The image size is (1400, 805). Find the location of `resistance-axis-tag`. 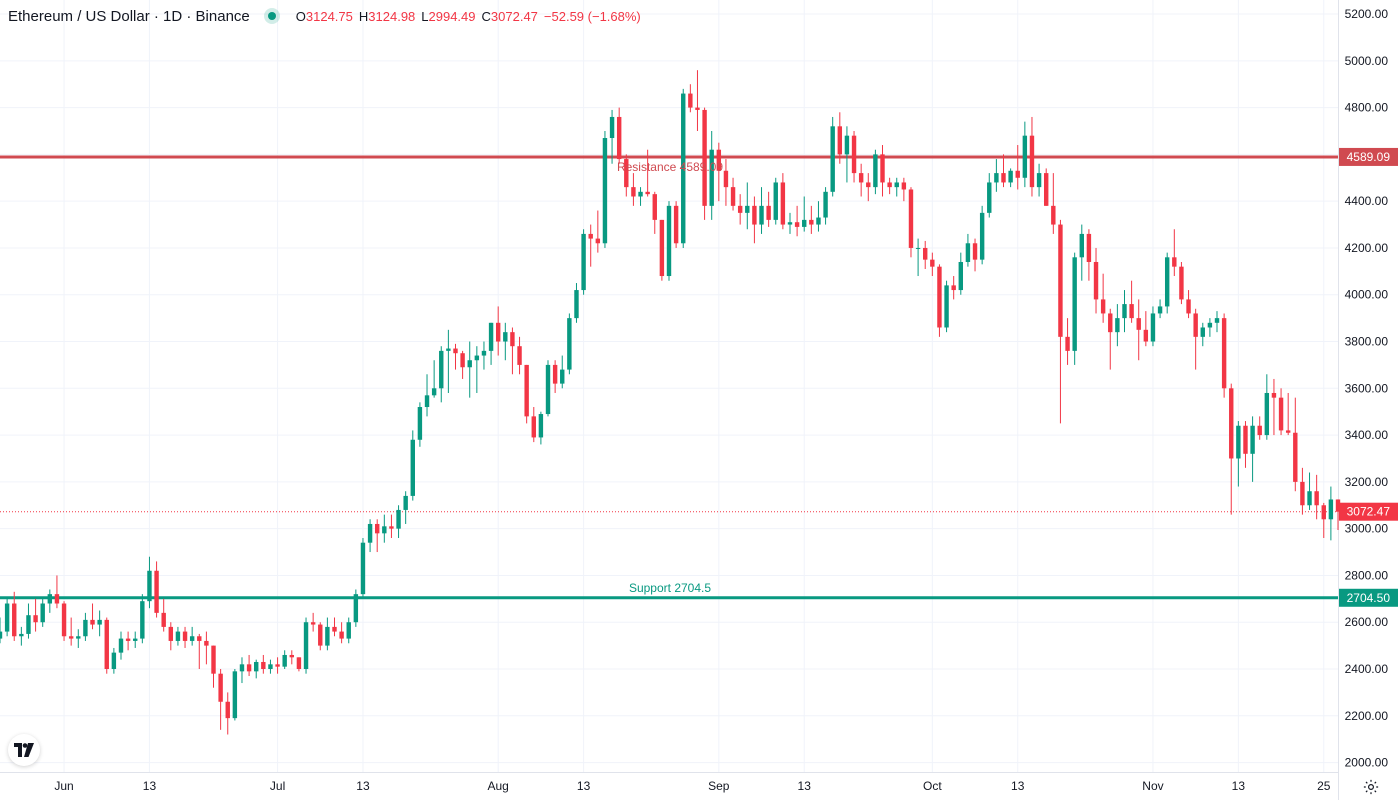

resistance-axis-tag is located at coordinates (1368, 156).